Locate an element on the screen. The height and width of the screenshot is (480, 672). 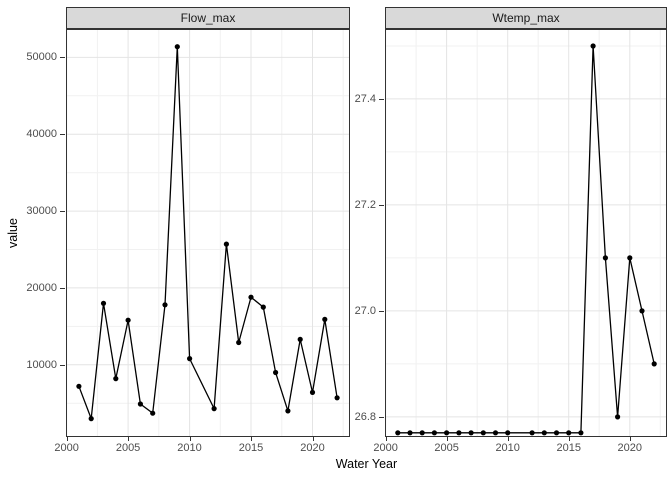
facet-strip-wtemp: Wtemp_max is located at coordinates (526, 18).